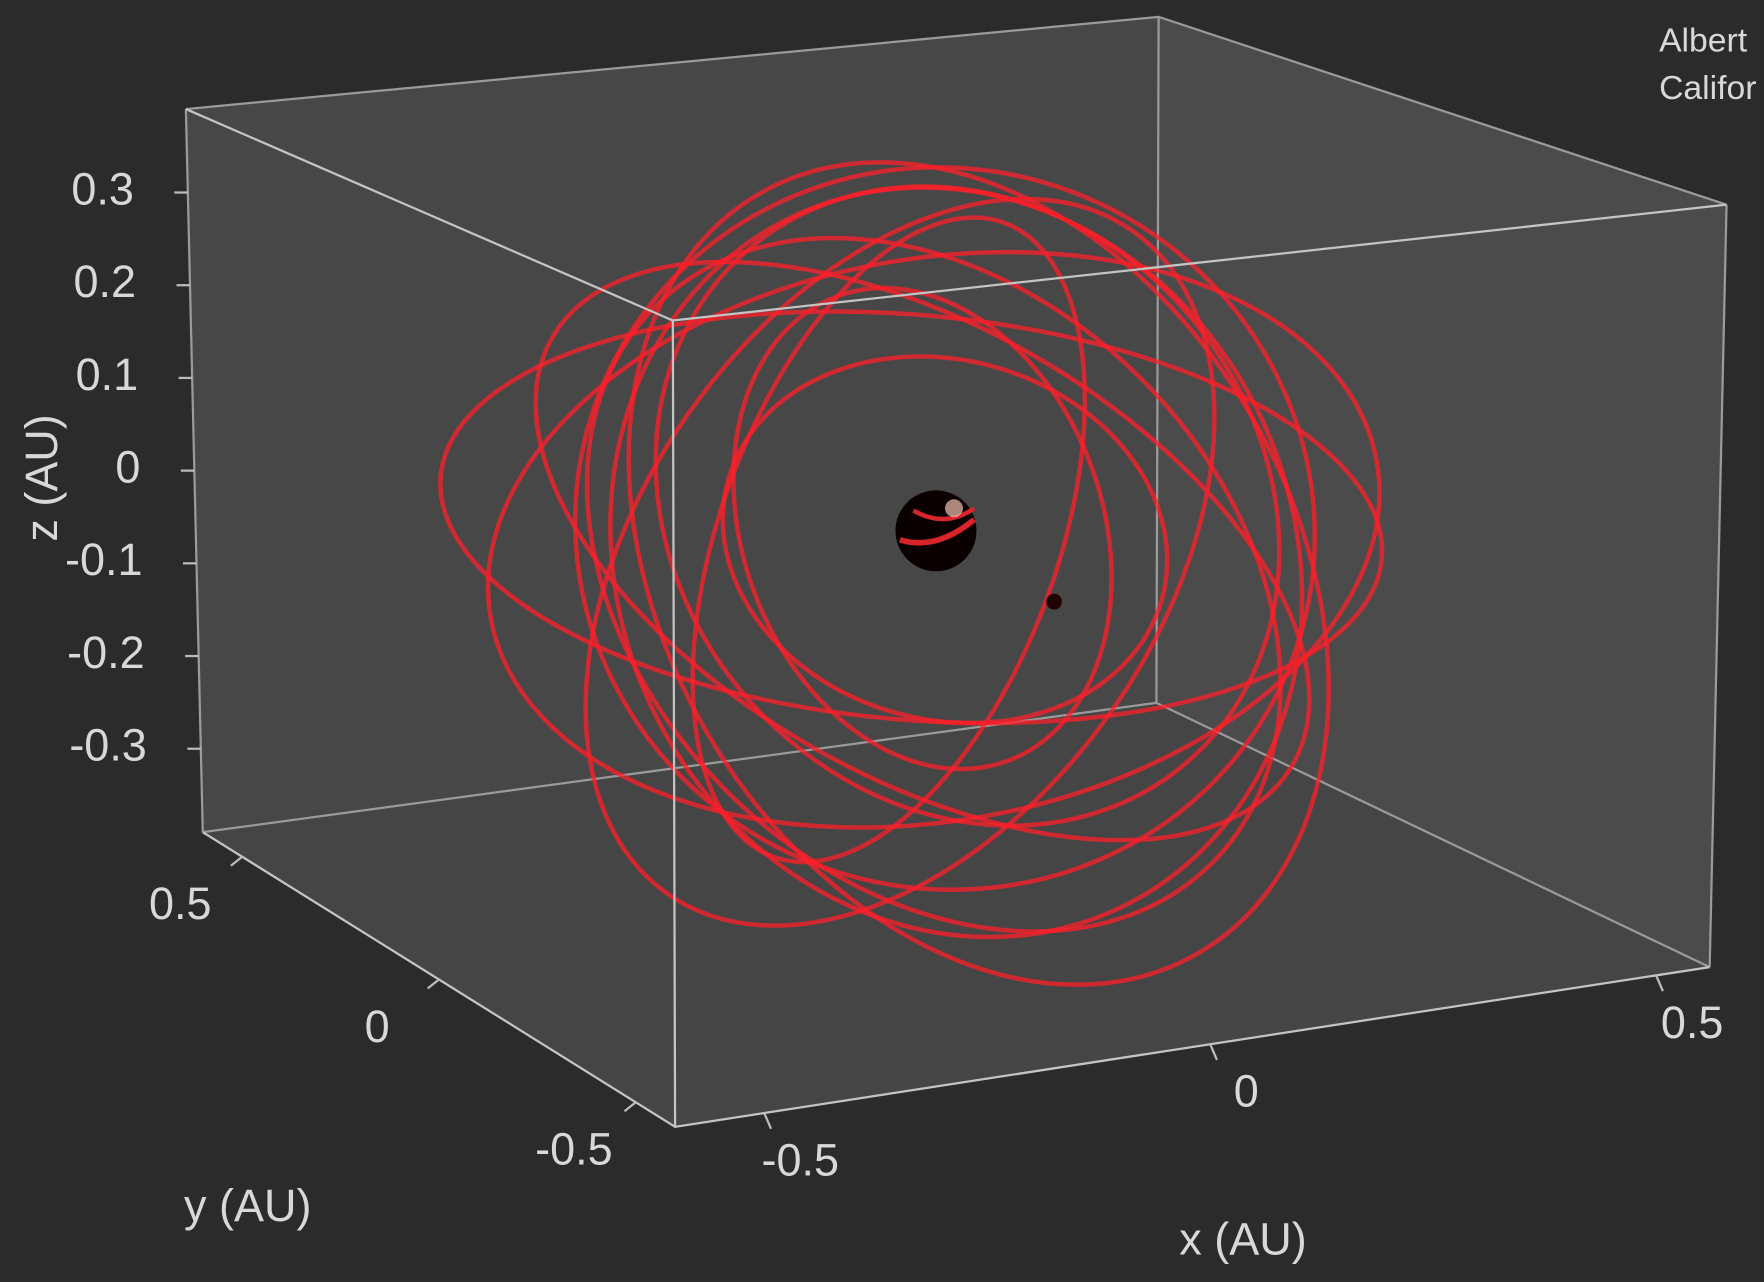 This screenshot has width=1764, height=1282. What do you see at coordinates (1703, 41) in the screenshot?
I see `annotation: Albert` at bounding box center [1703, 41].